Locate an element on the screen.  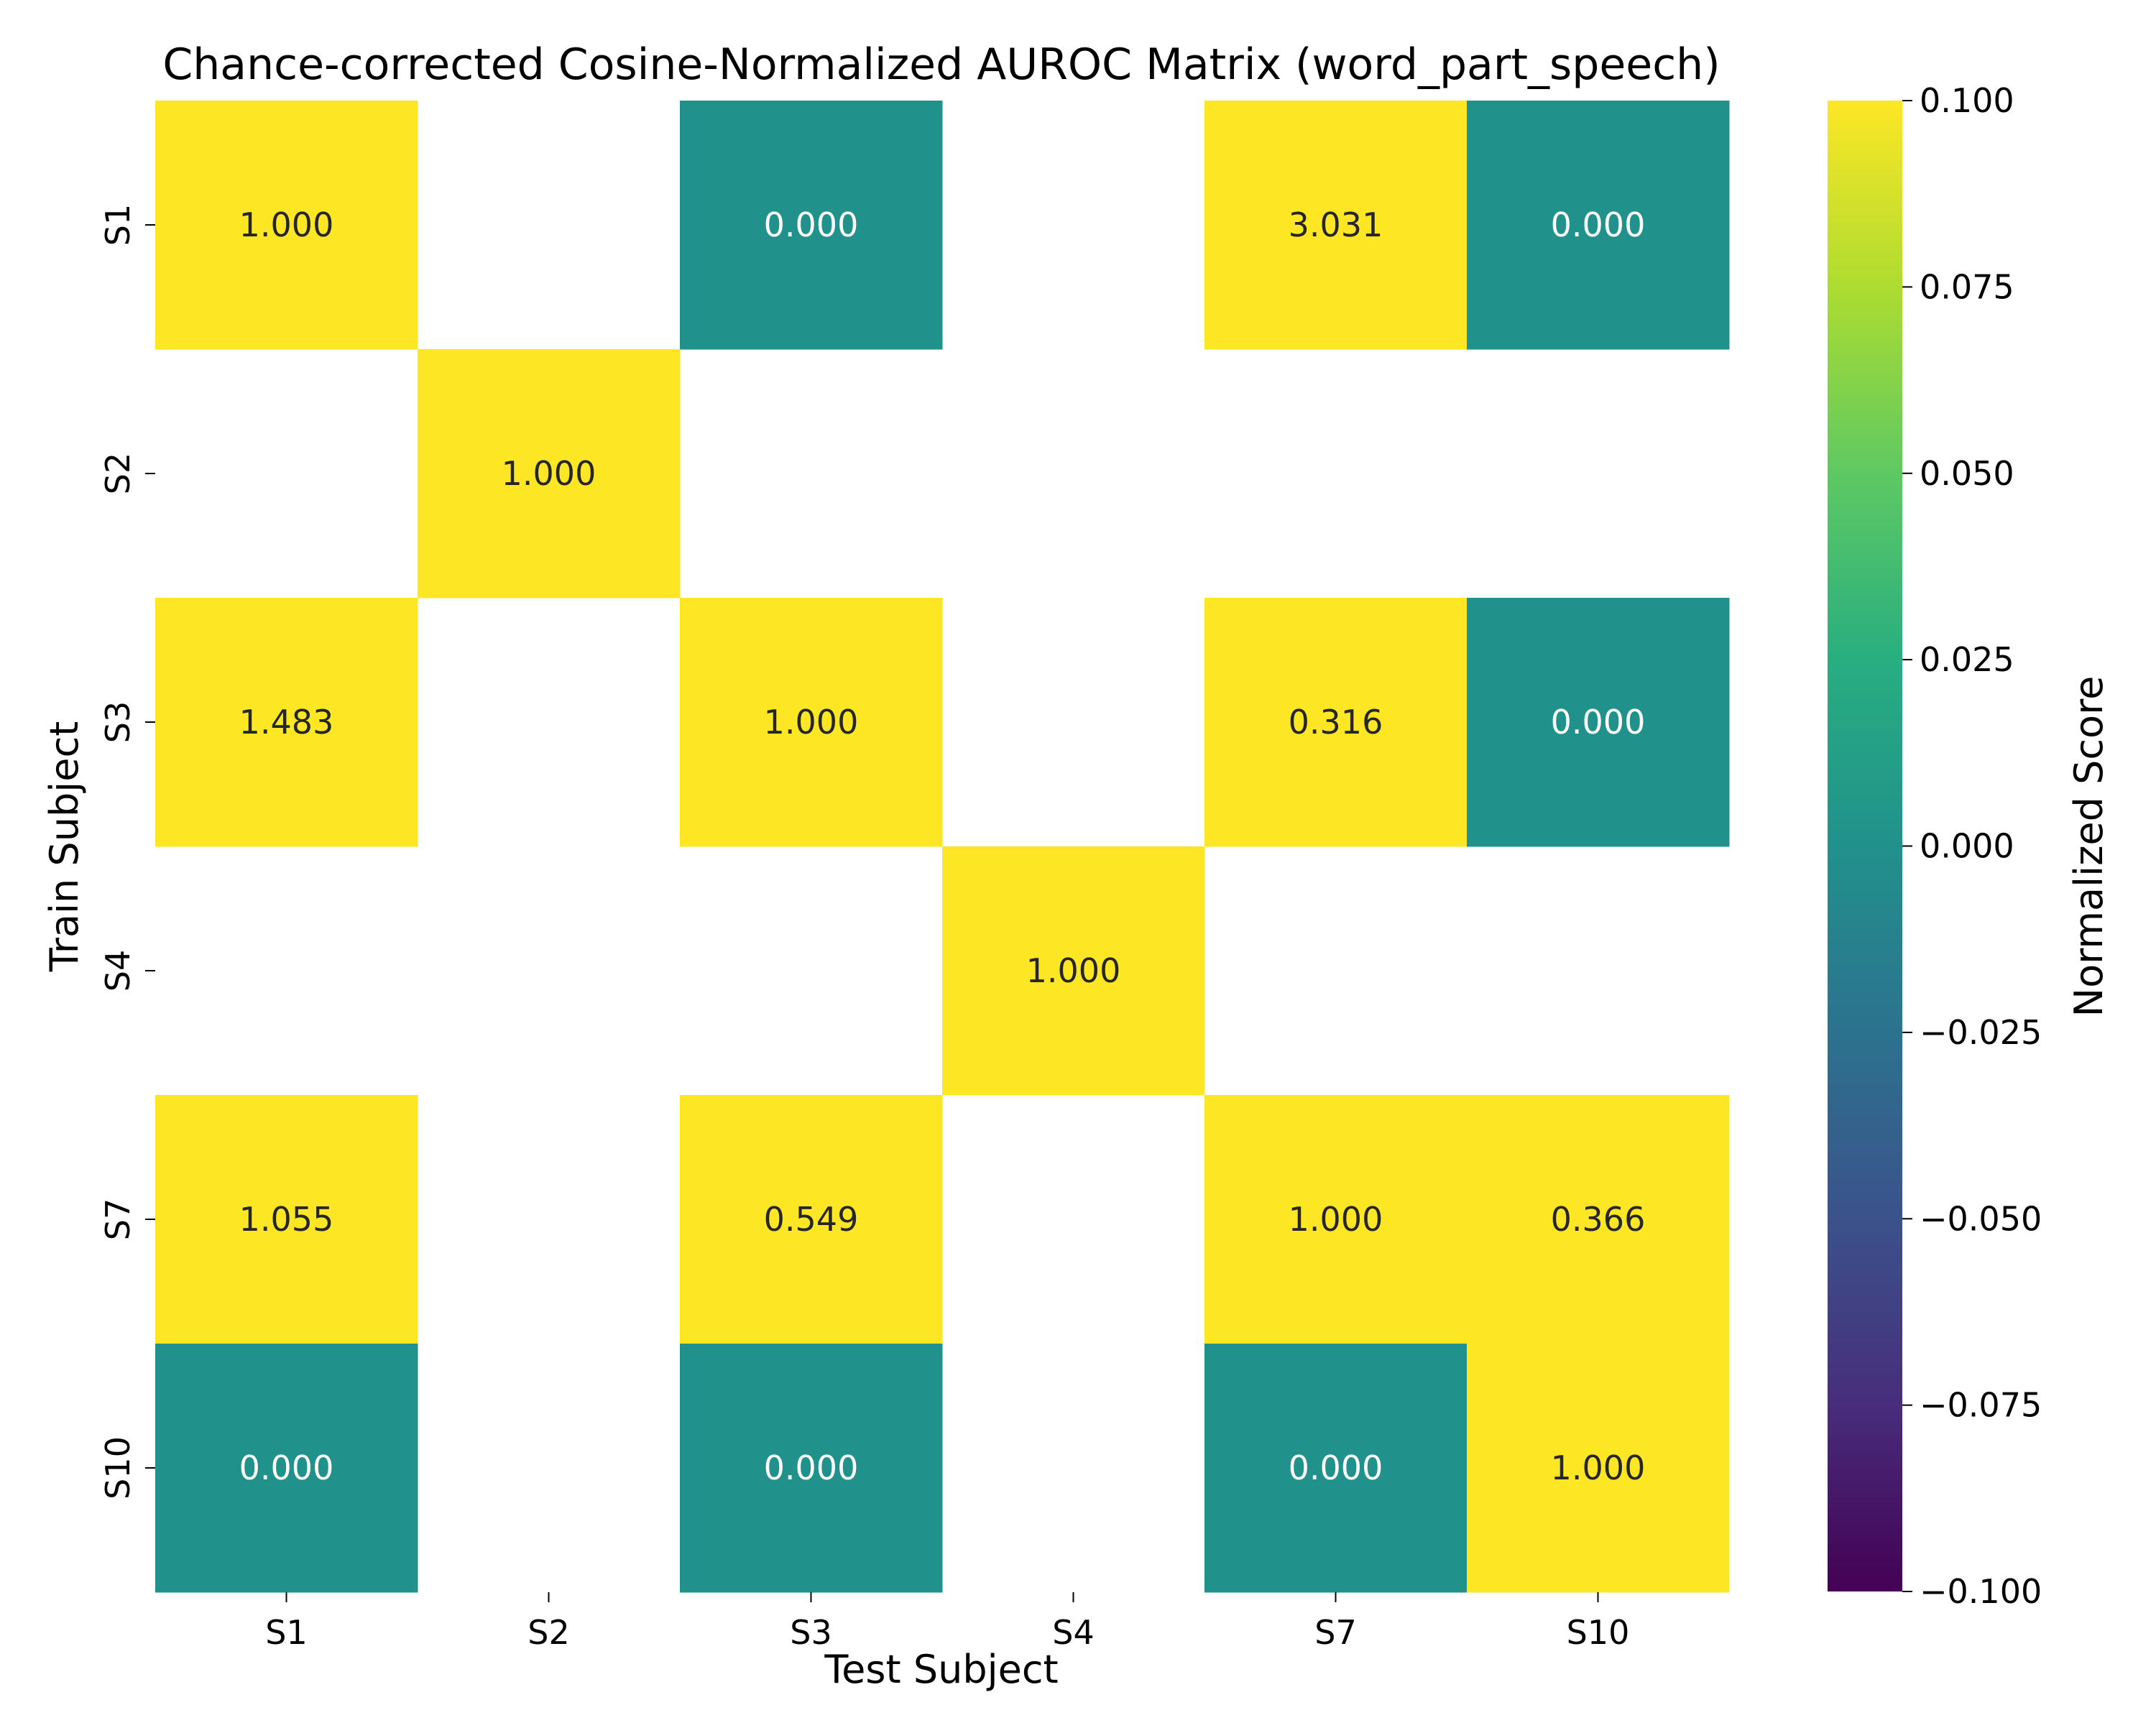
colorbar-tick-label: −0.075 is located at coordinates (1981, 1405).